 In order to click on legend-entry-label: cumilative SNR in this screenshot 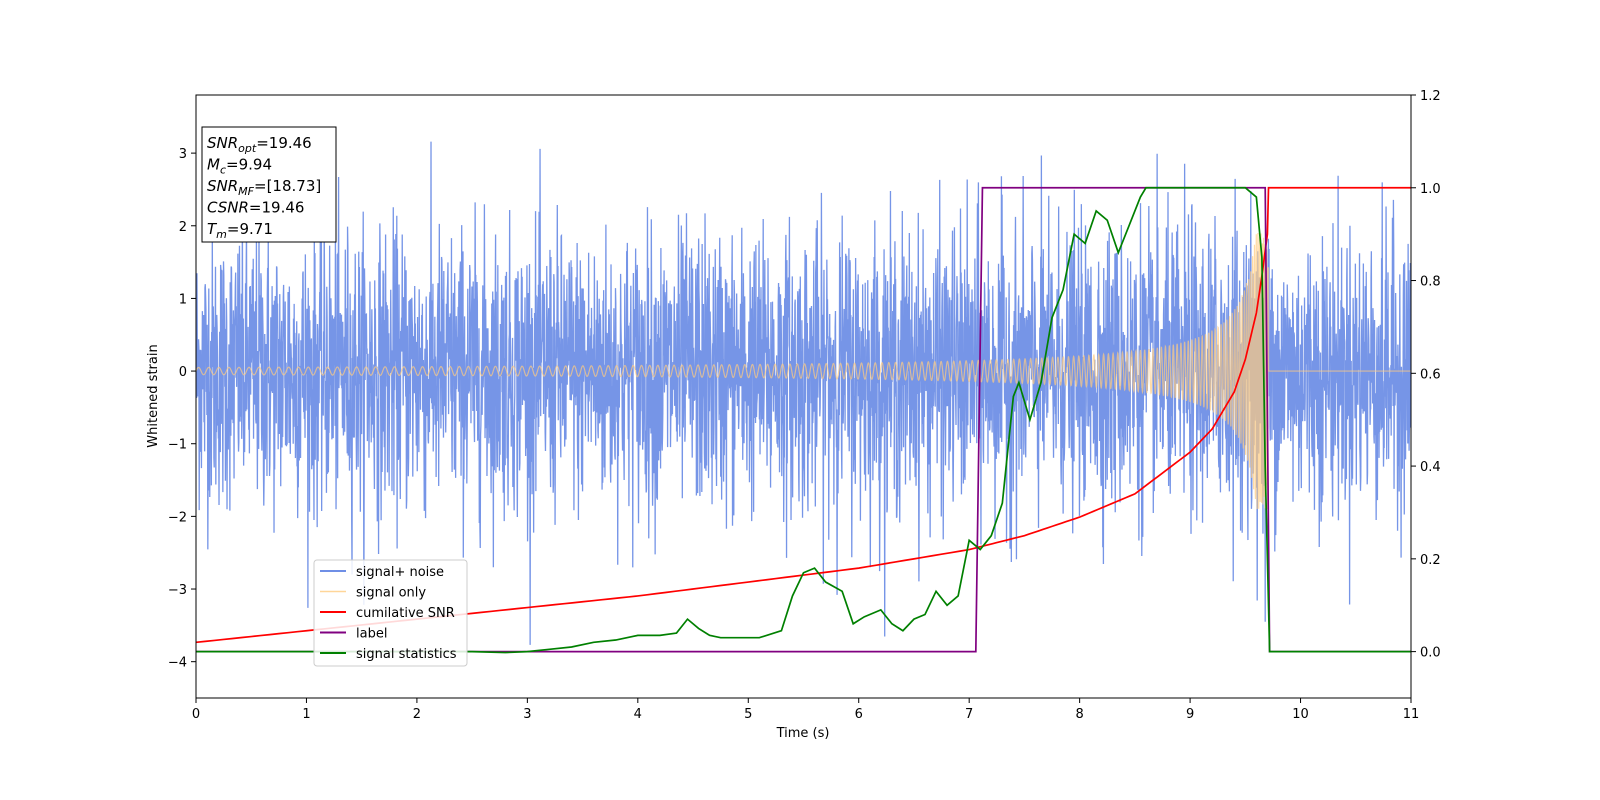, I will do `click(405, 613)`.